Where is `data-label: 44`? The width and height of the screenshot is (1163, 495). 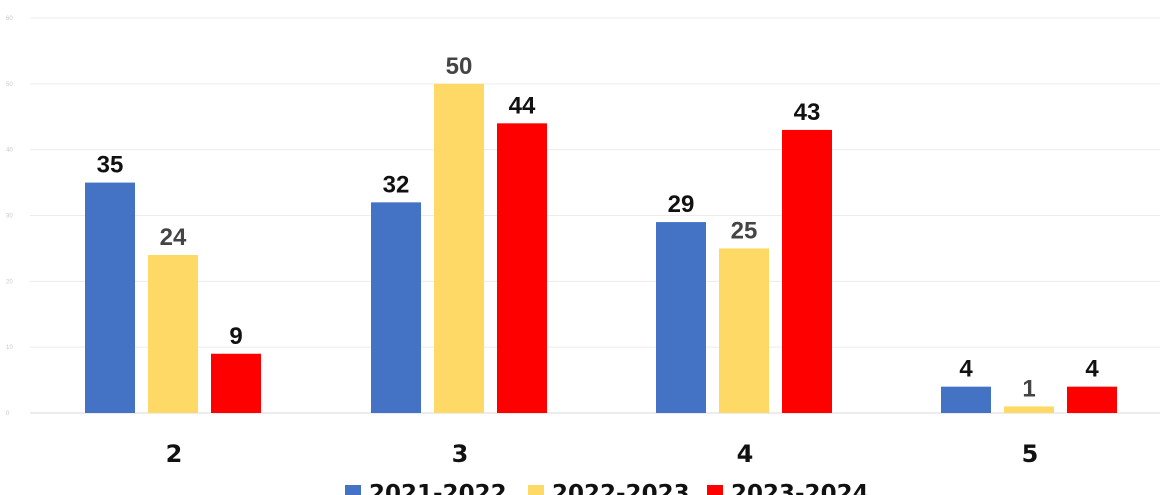
data-label: 44 is located at coordinates (522, 105).